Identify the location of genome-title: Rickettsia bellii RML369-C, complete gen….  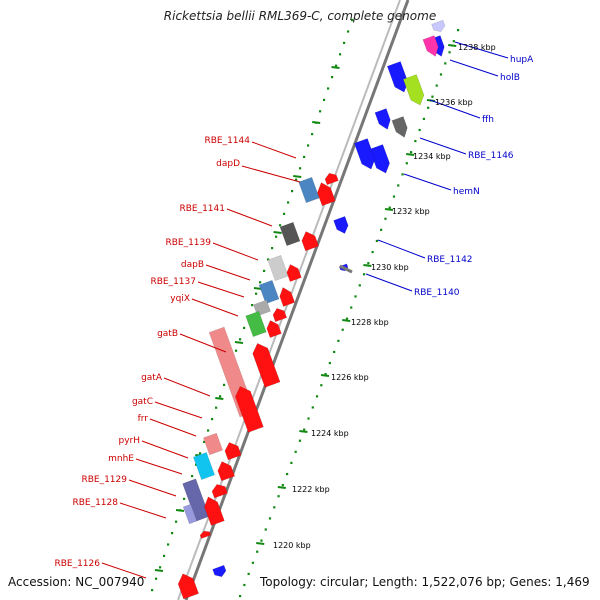
(300, 16).